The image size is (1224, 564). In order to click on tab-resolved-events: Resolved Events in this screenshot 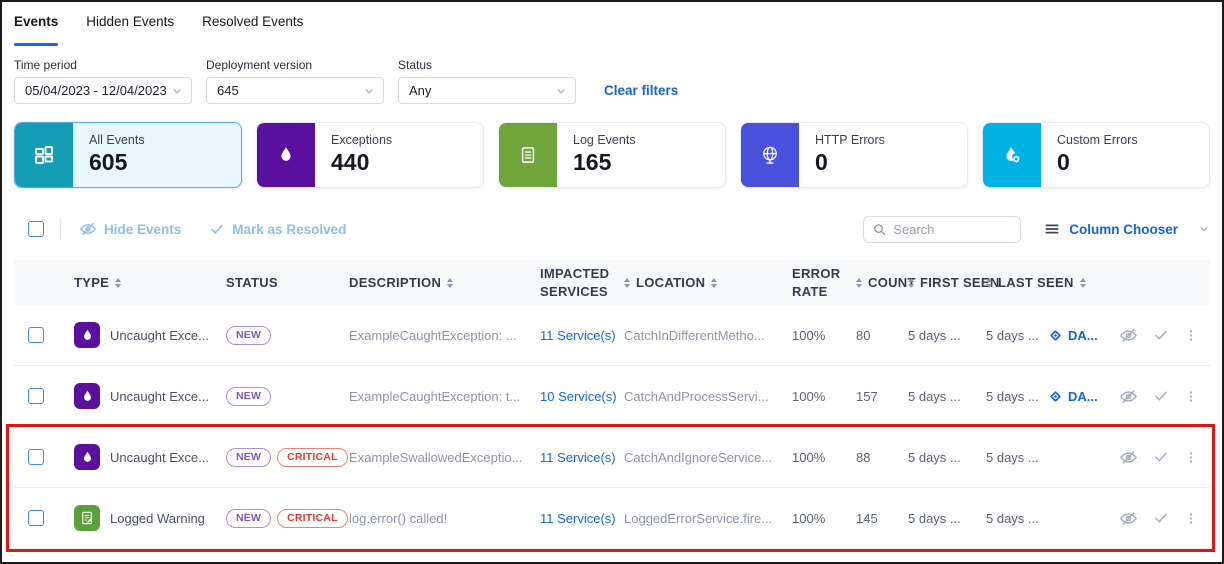, I will do `click(253, 21)`.